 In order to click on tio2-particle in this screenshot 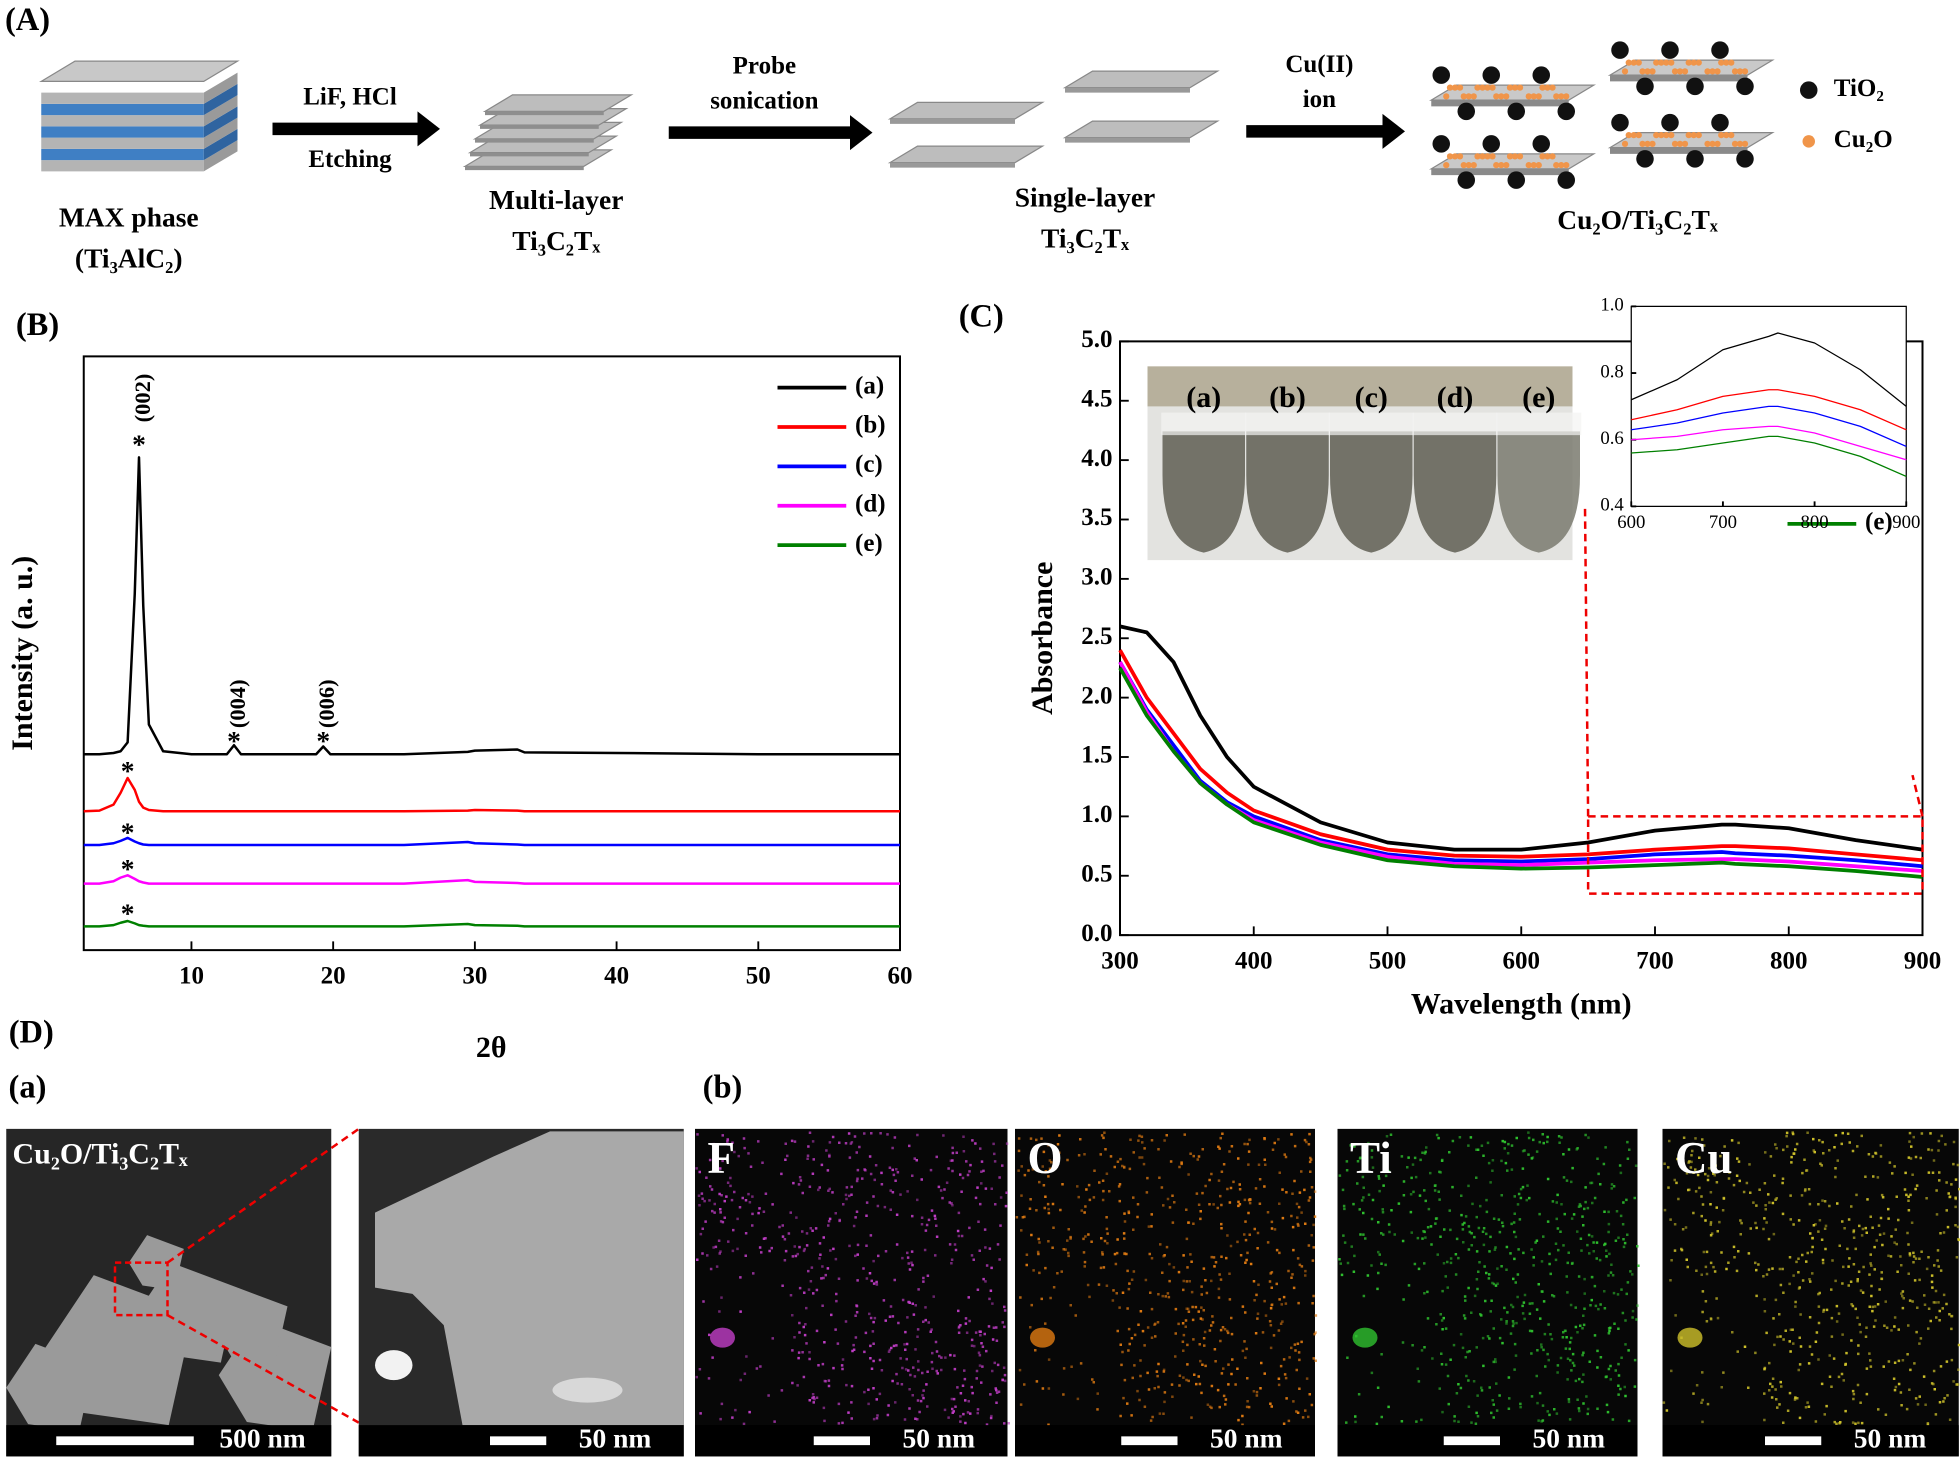, I will do `click(1645, 159)`.